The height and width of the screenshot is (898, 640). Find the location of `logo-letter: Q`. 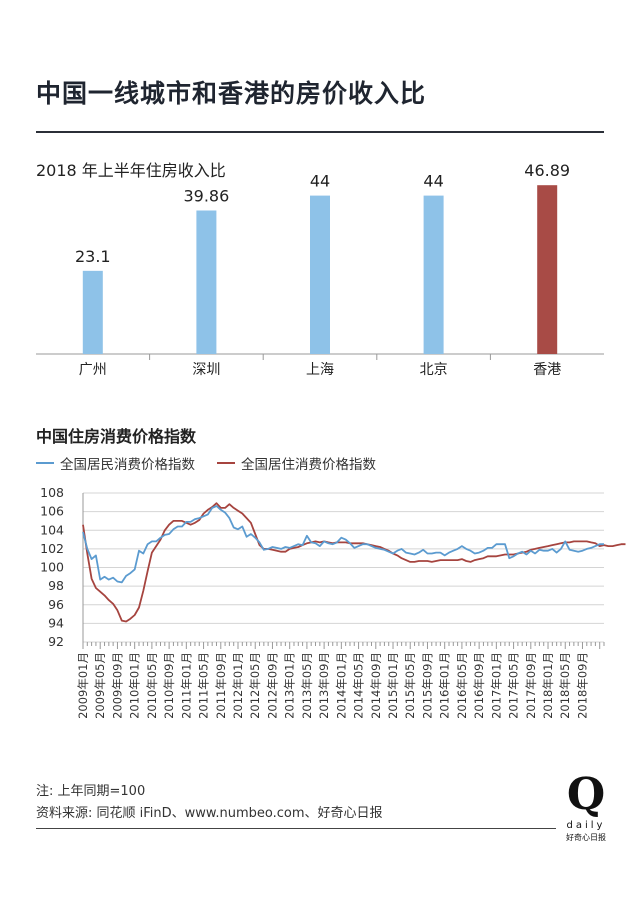

logo-letter: Q is located at coordinates (586, 794).